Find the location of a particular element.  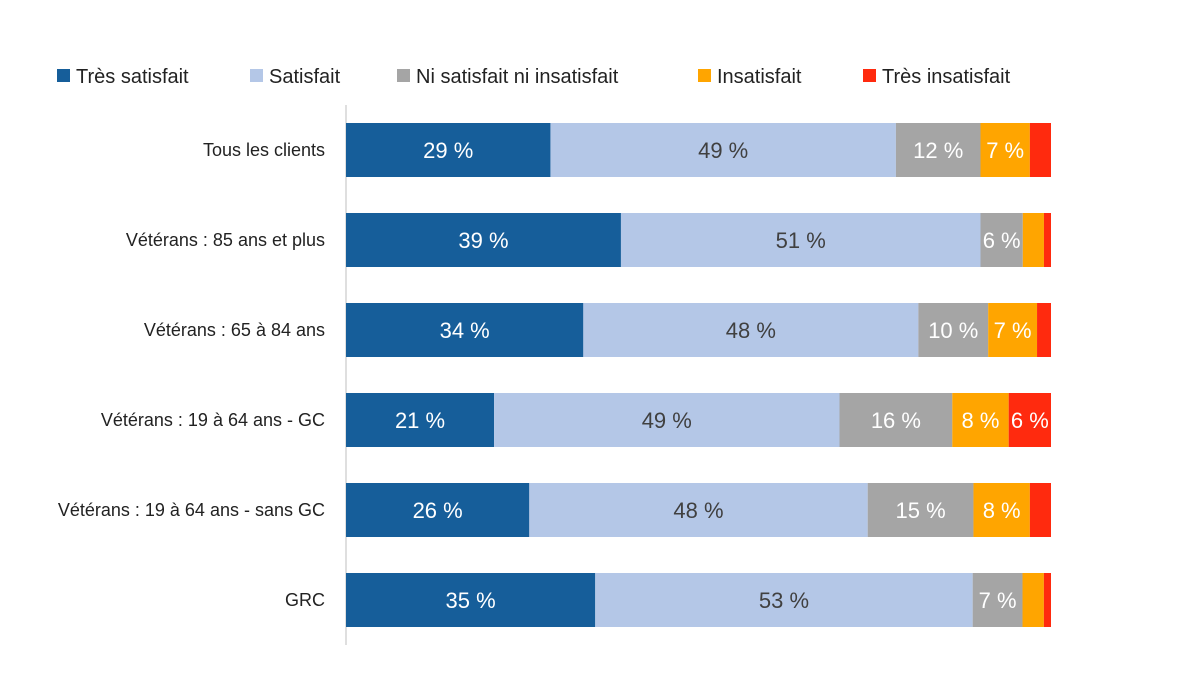

data-label: 15 % is located at coordinates (920, 510).